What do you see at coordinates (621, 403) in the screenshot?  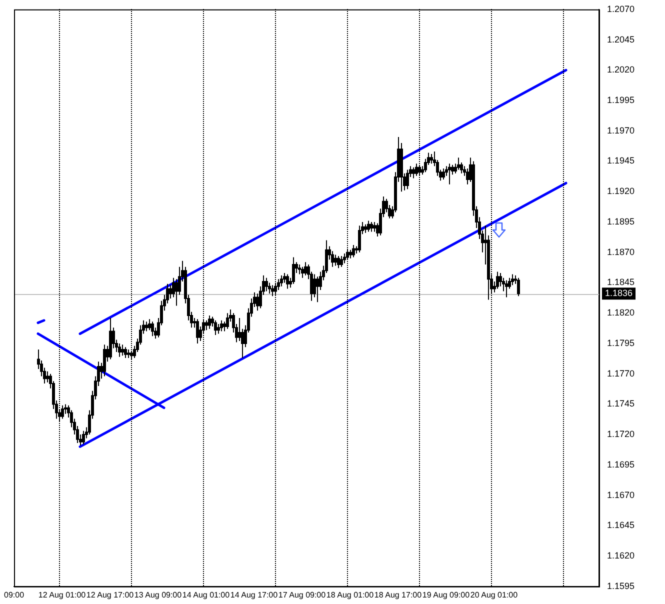 I see `y-tick-label: 1.1745` at bounding box center [621, 403].